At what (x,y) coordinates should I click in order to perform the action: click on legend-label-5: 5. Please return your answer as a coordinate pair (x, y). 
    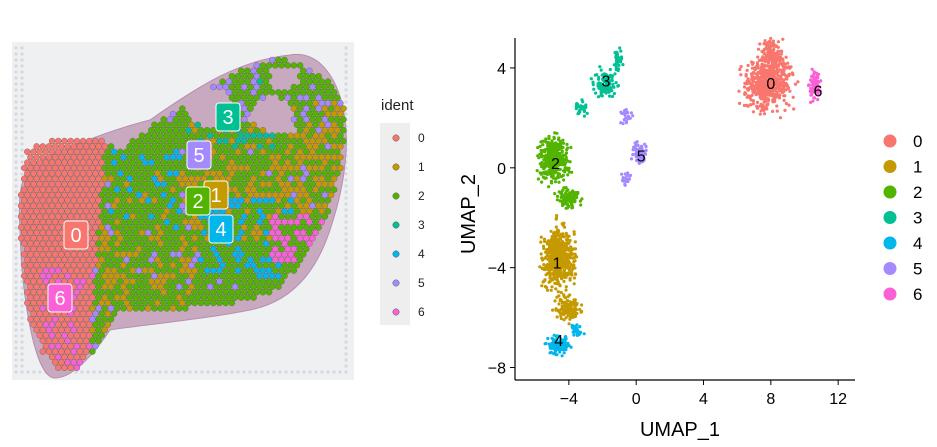
    Looking at the image, I should click on (421, 283).